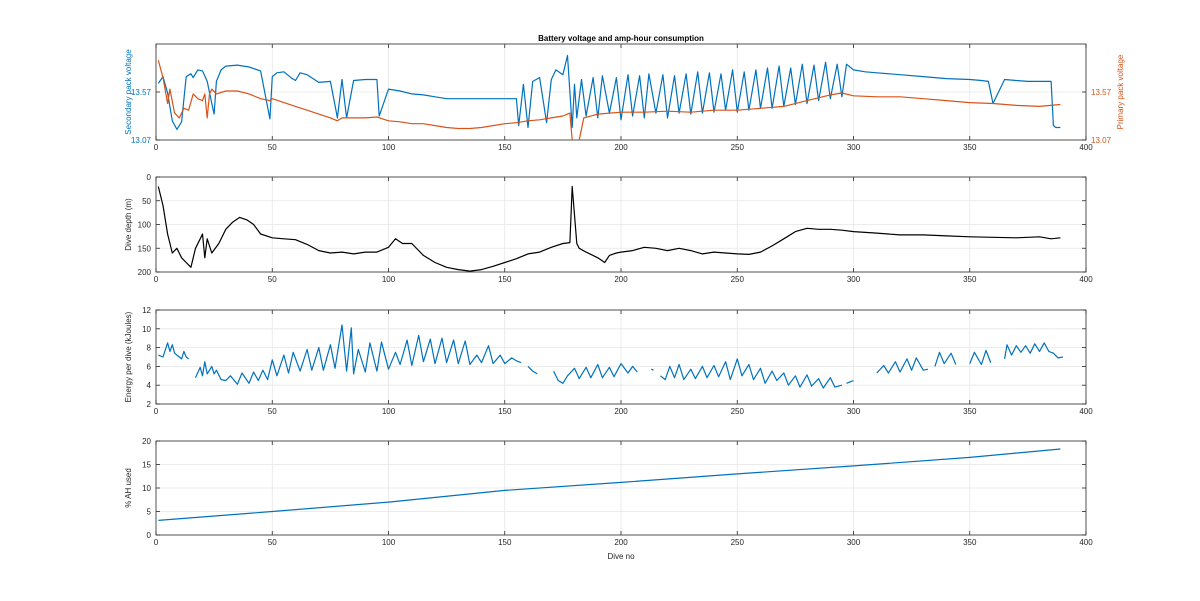  What do you see at coordinates (149, 512) in the screenshot?
I see `y-tick-label: 5` at bounding box center [149, 512].